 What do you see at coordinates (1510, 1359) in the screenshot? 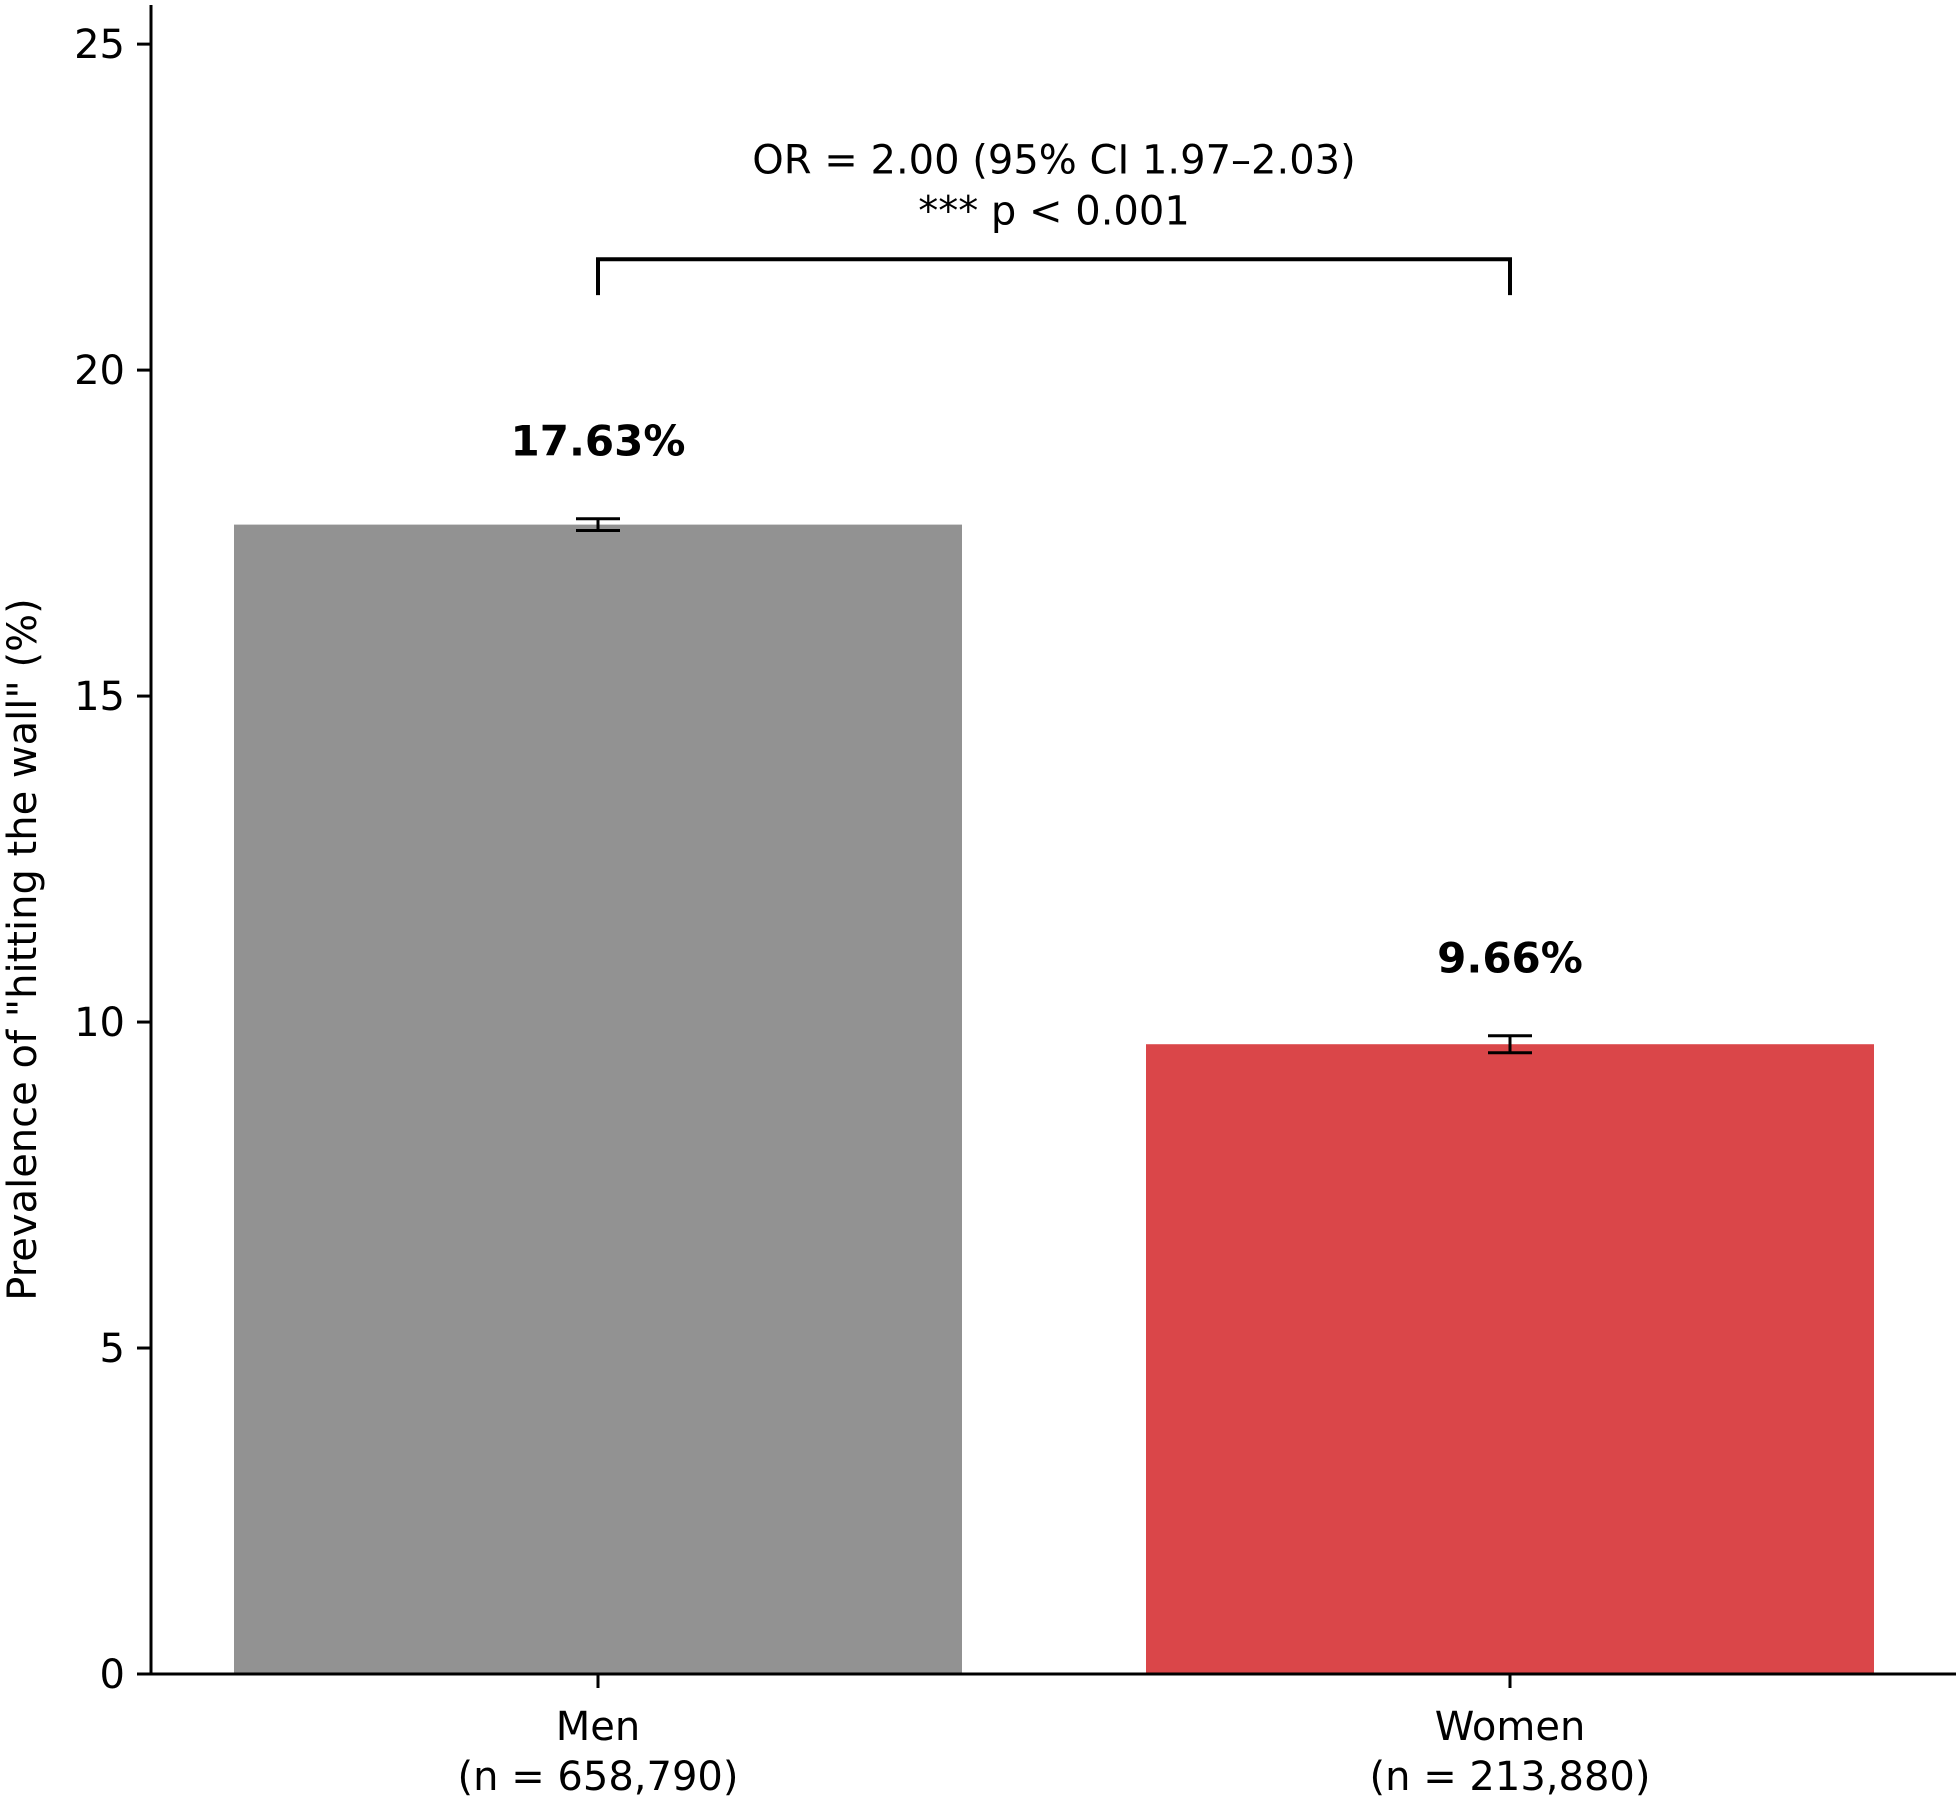
I see `bar-women` at bounding box center [1510, 1359].